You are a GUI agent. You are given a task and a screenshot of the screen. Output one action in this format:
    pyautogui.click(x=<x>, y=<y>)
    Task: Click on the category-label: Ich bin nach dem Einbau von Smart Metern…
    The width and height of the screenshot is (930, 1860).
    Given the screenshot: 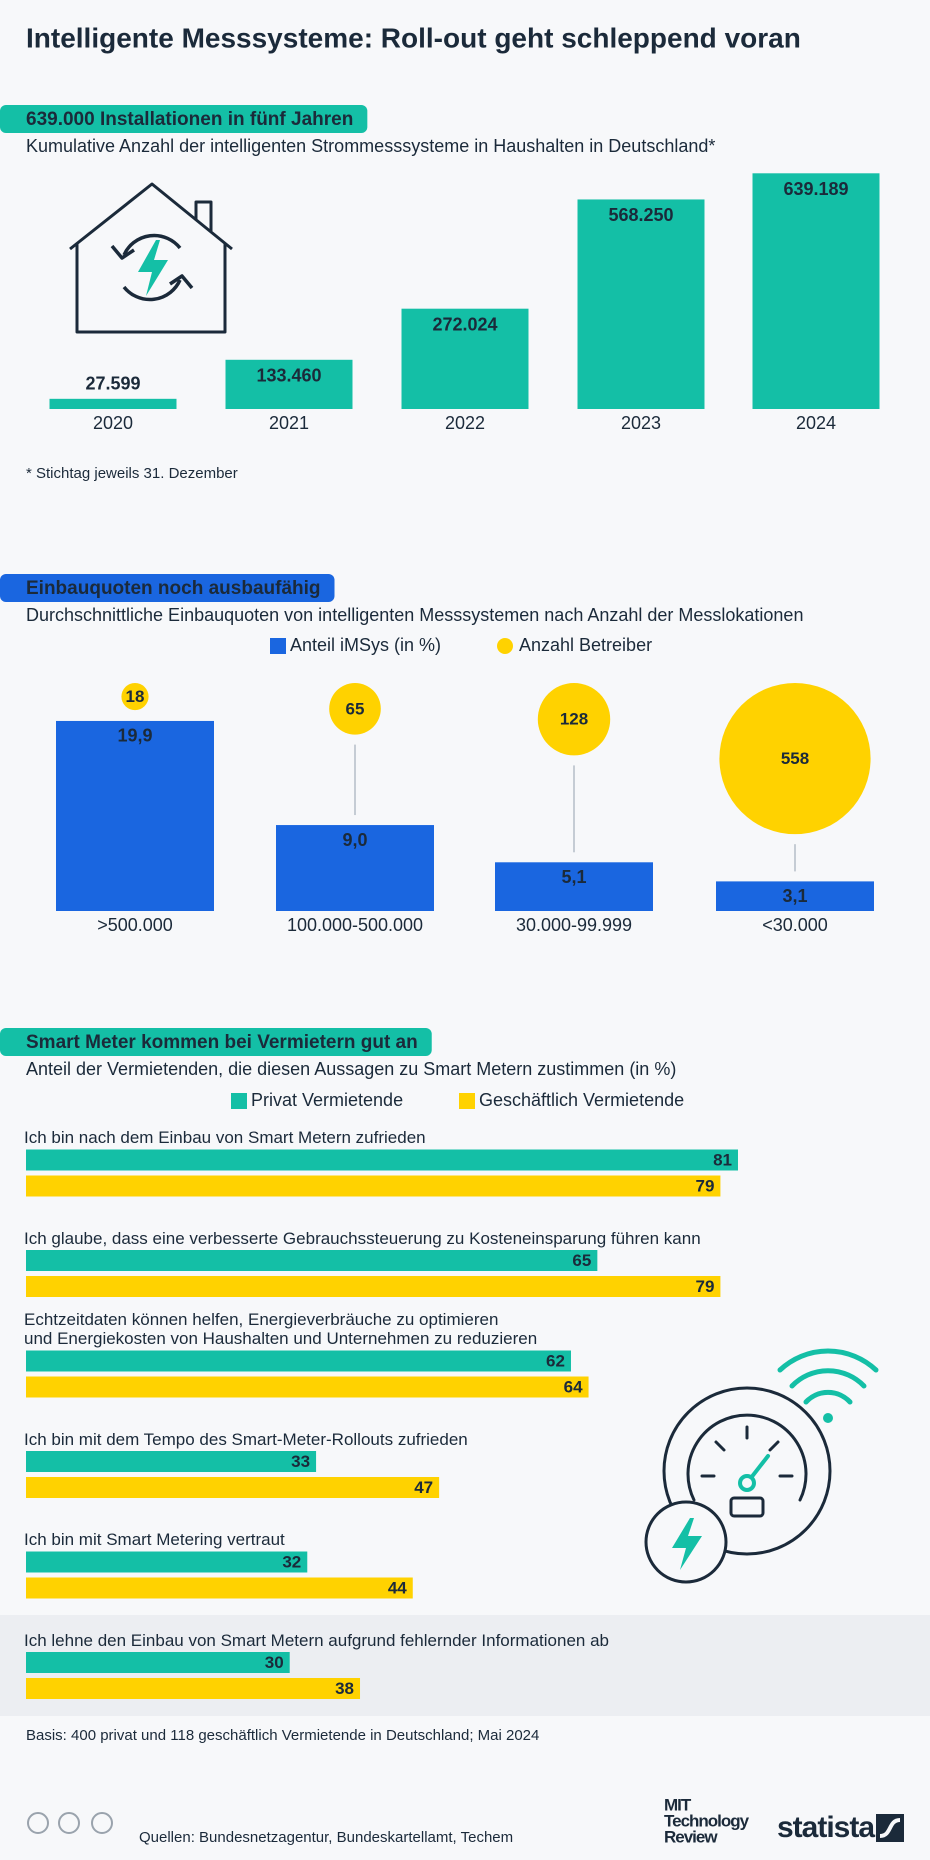 What is the action you would take?
    pyautogui.click(x=225, y=1137)
    